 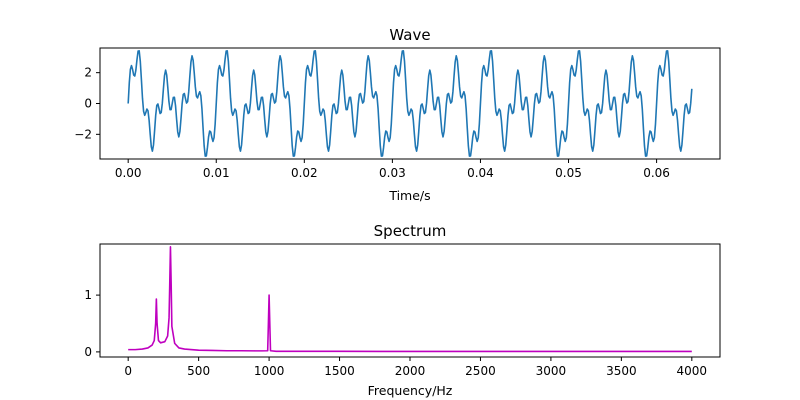 What do you see at coordinates (83, 134) in the screenshot?
I see `wave-y-tick-label: −2` at bounding box center [83, 134].